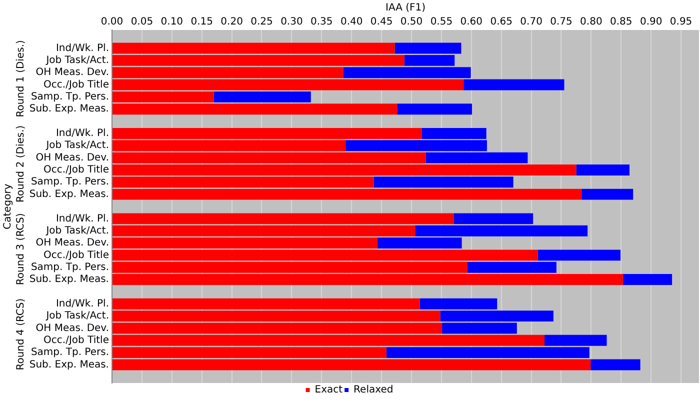  Describe the element at coordinates (261, 22) in the screenshot. I see `x-tick-label: 0.25` at that location.